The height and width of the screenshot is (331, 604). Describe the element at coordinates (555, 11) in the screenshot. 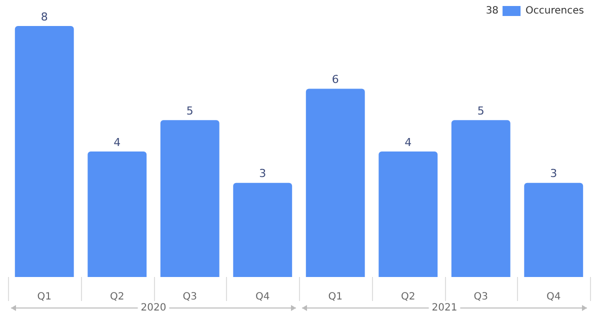

I see `legend-label: Occurences` at that location.